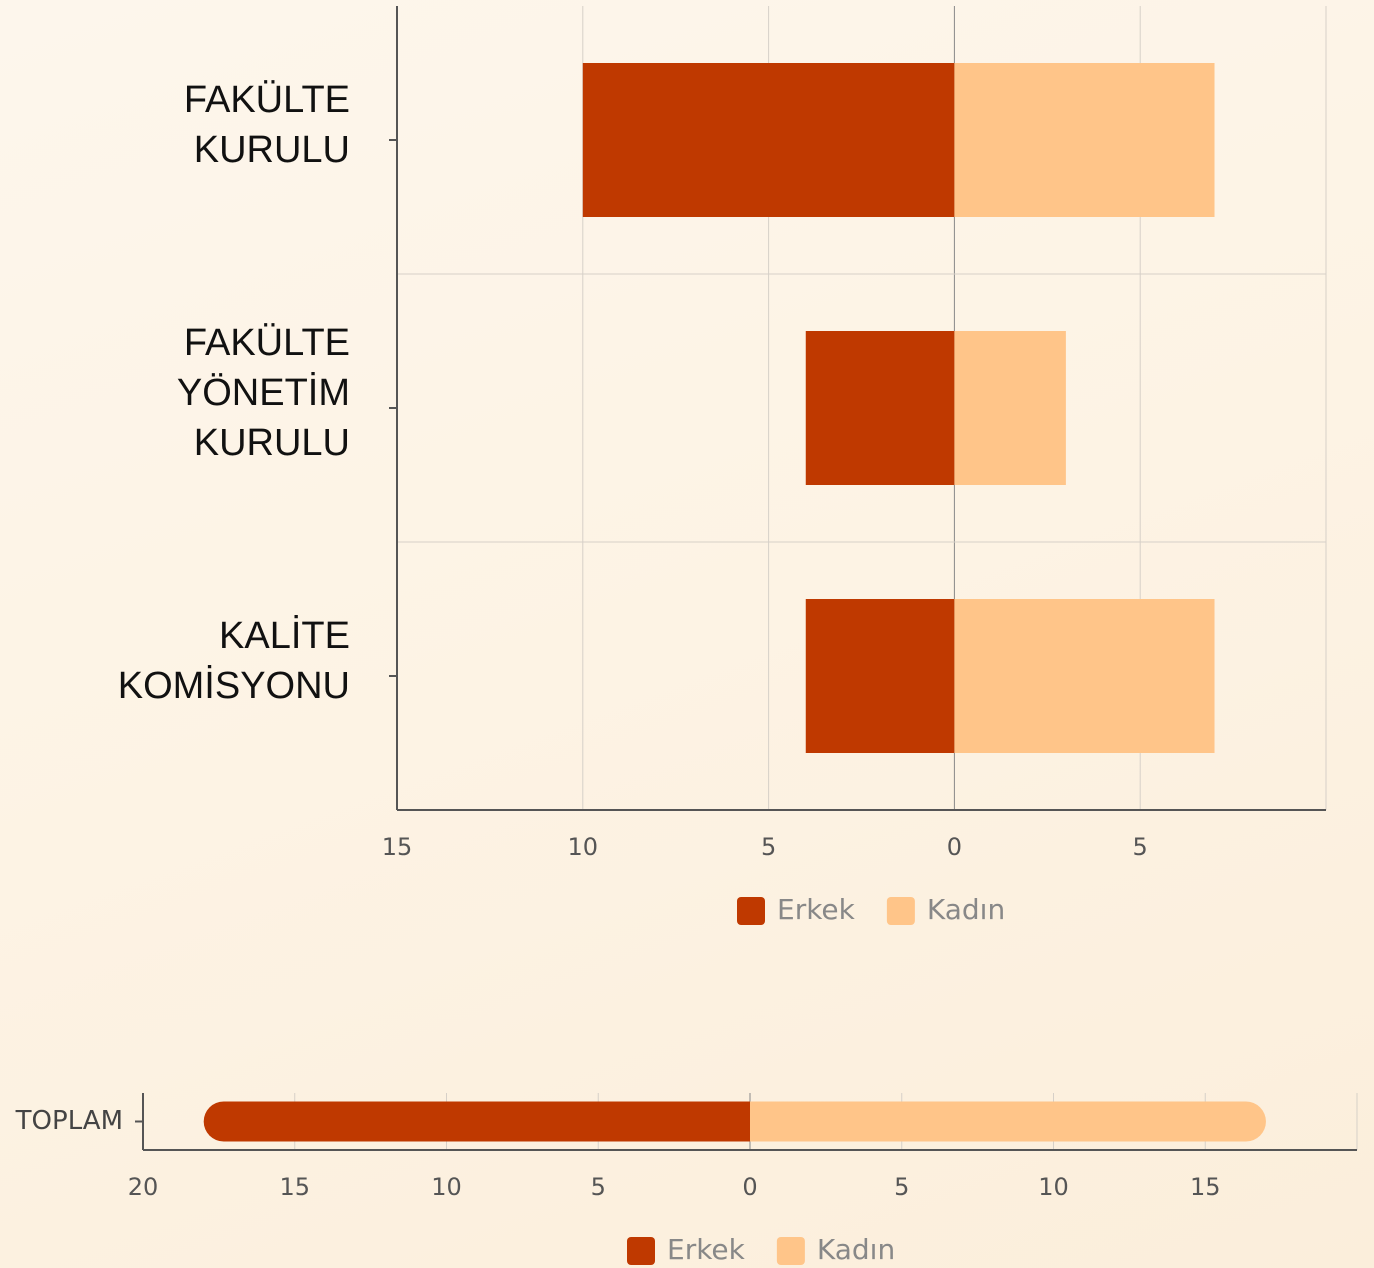 This screenshot has width=1374, height=1268. I want to click on category-label: FAKÜLTE KURULU, so click(266, 125).